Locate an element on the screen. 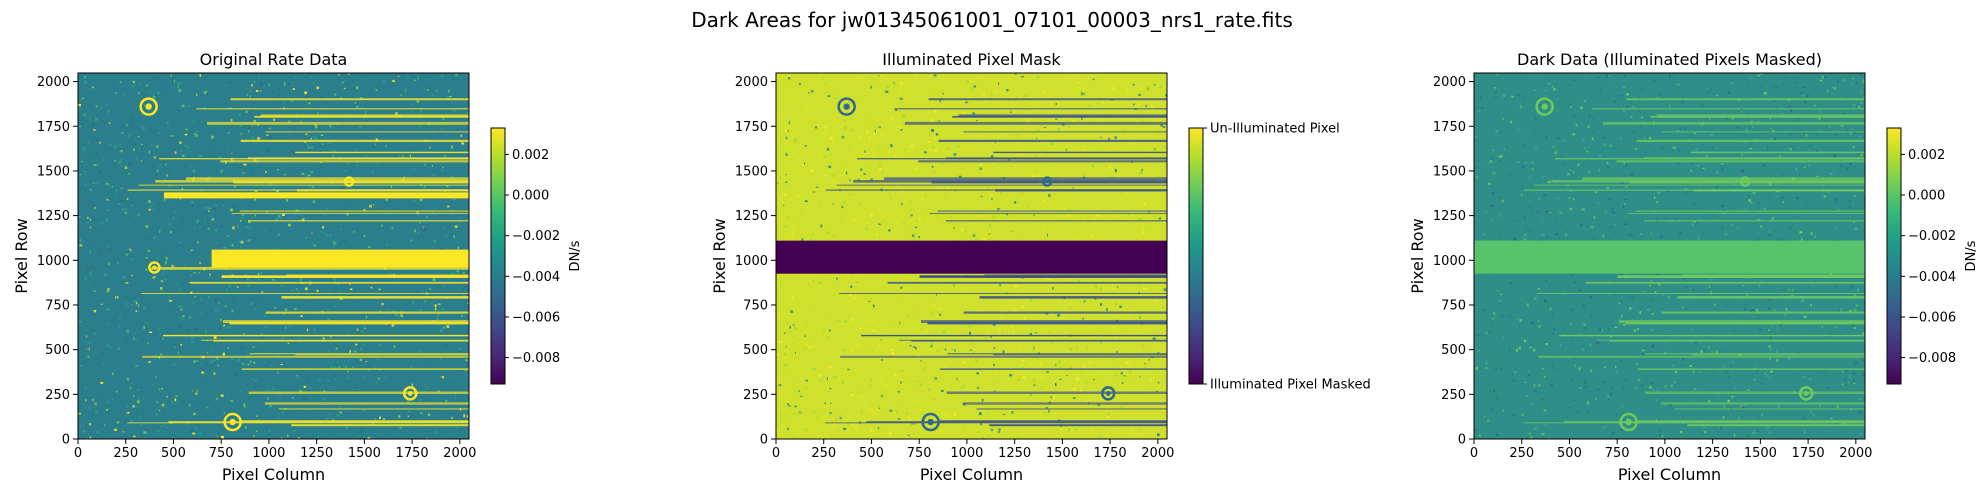 The width and height of the screenshot is (1984, 495). y-tick-label: 1000 is located at coordinates (1449, 261).